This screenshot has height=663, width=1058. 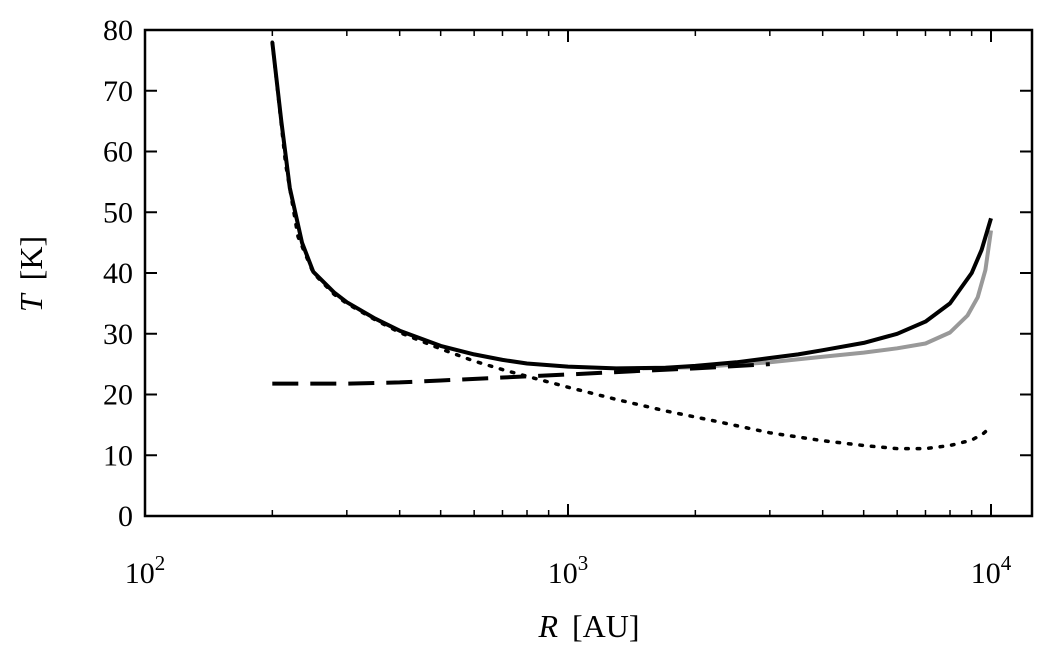 I want to click on y-tick-label: 20, so click(x=118, y=395).